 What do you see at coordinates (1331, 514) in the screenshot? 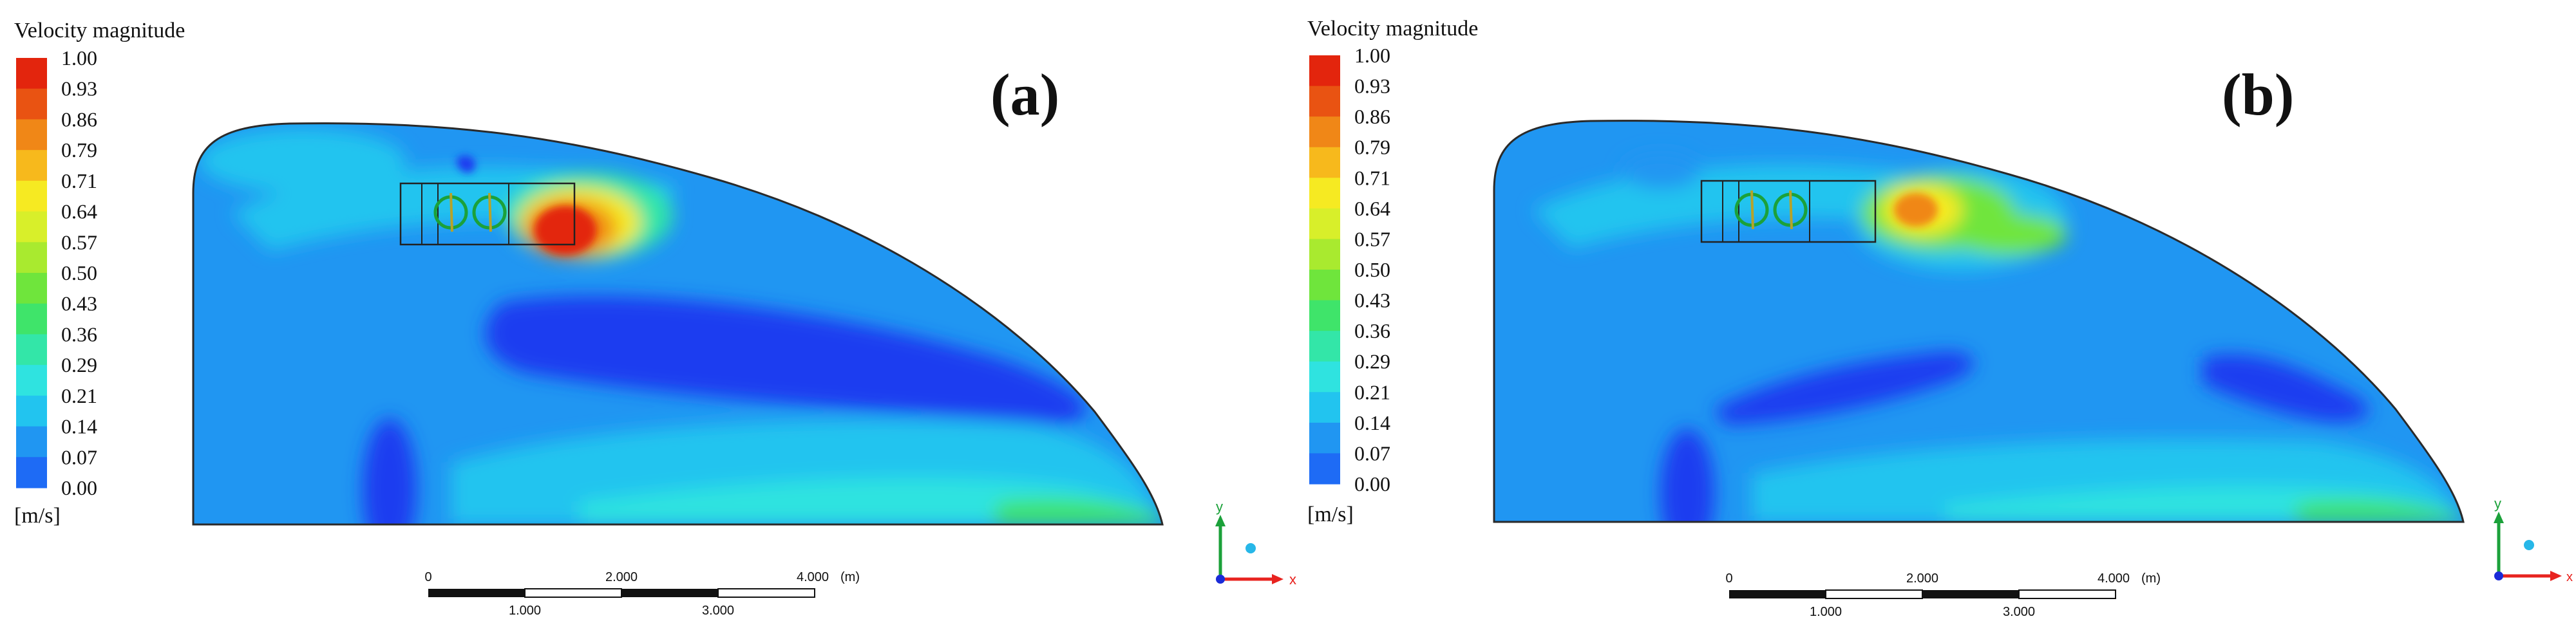
I see `unit-label-b: [m/s]` at bounding box center [1331, 514].